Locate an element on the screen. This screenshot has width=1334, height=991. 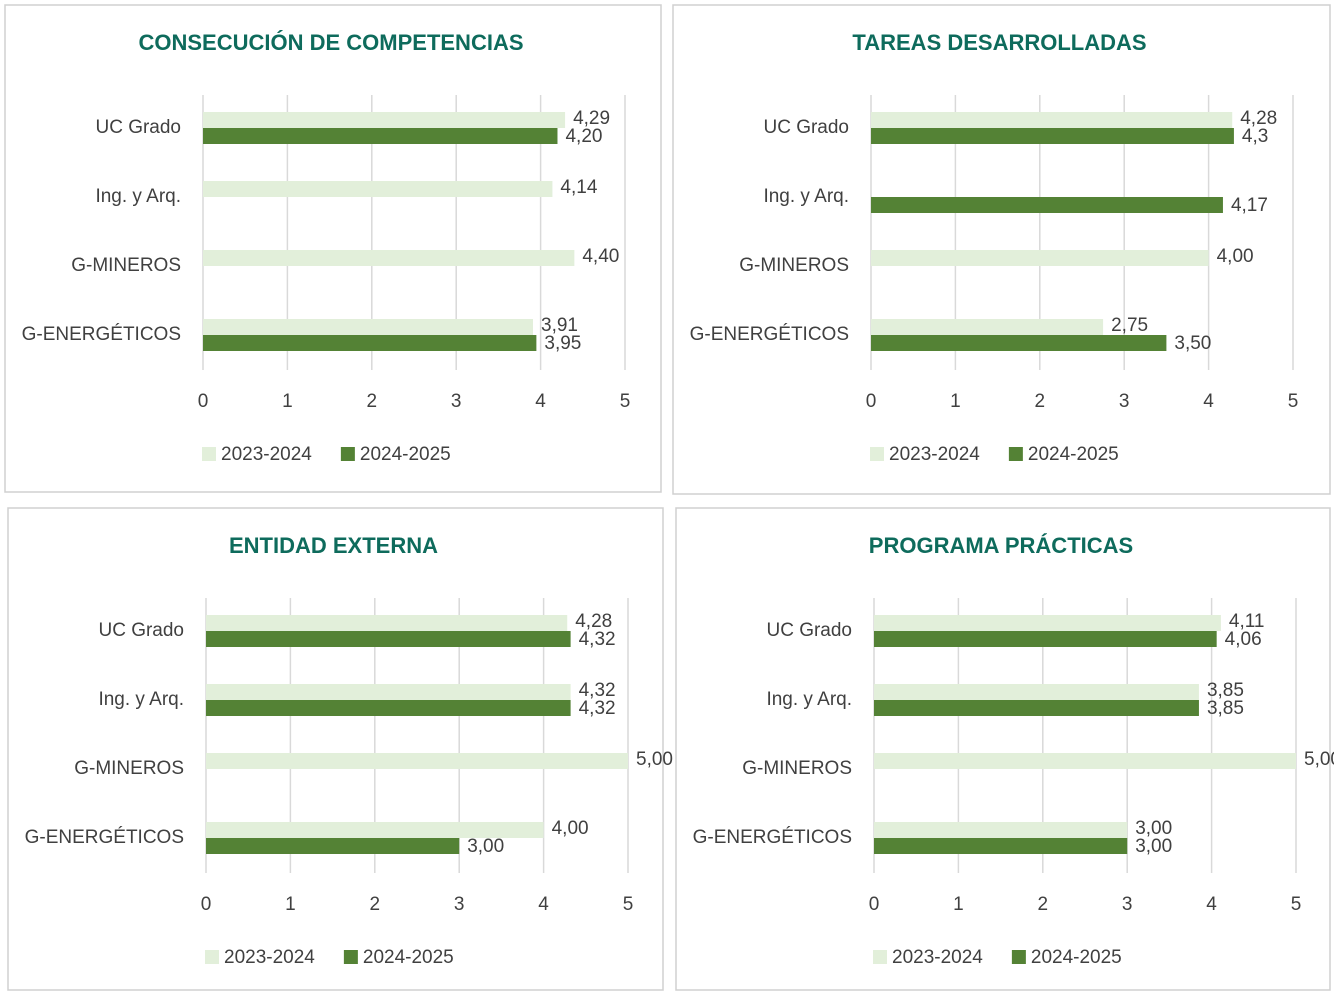
data-label: 4,40 is located at coordinates (600, 256).